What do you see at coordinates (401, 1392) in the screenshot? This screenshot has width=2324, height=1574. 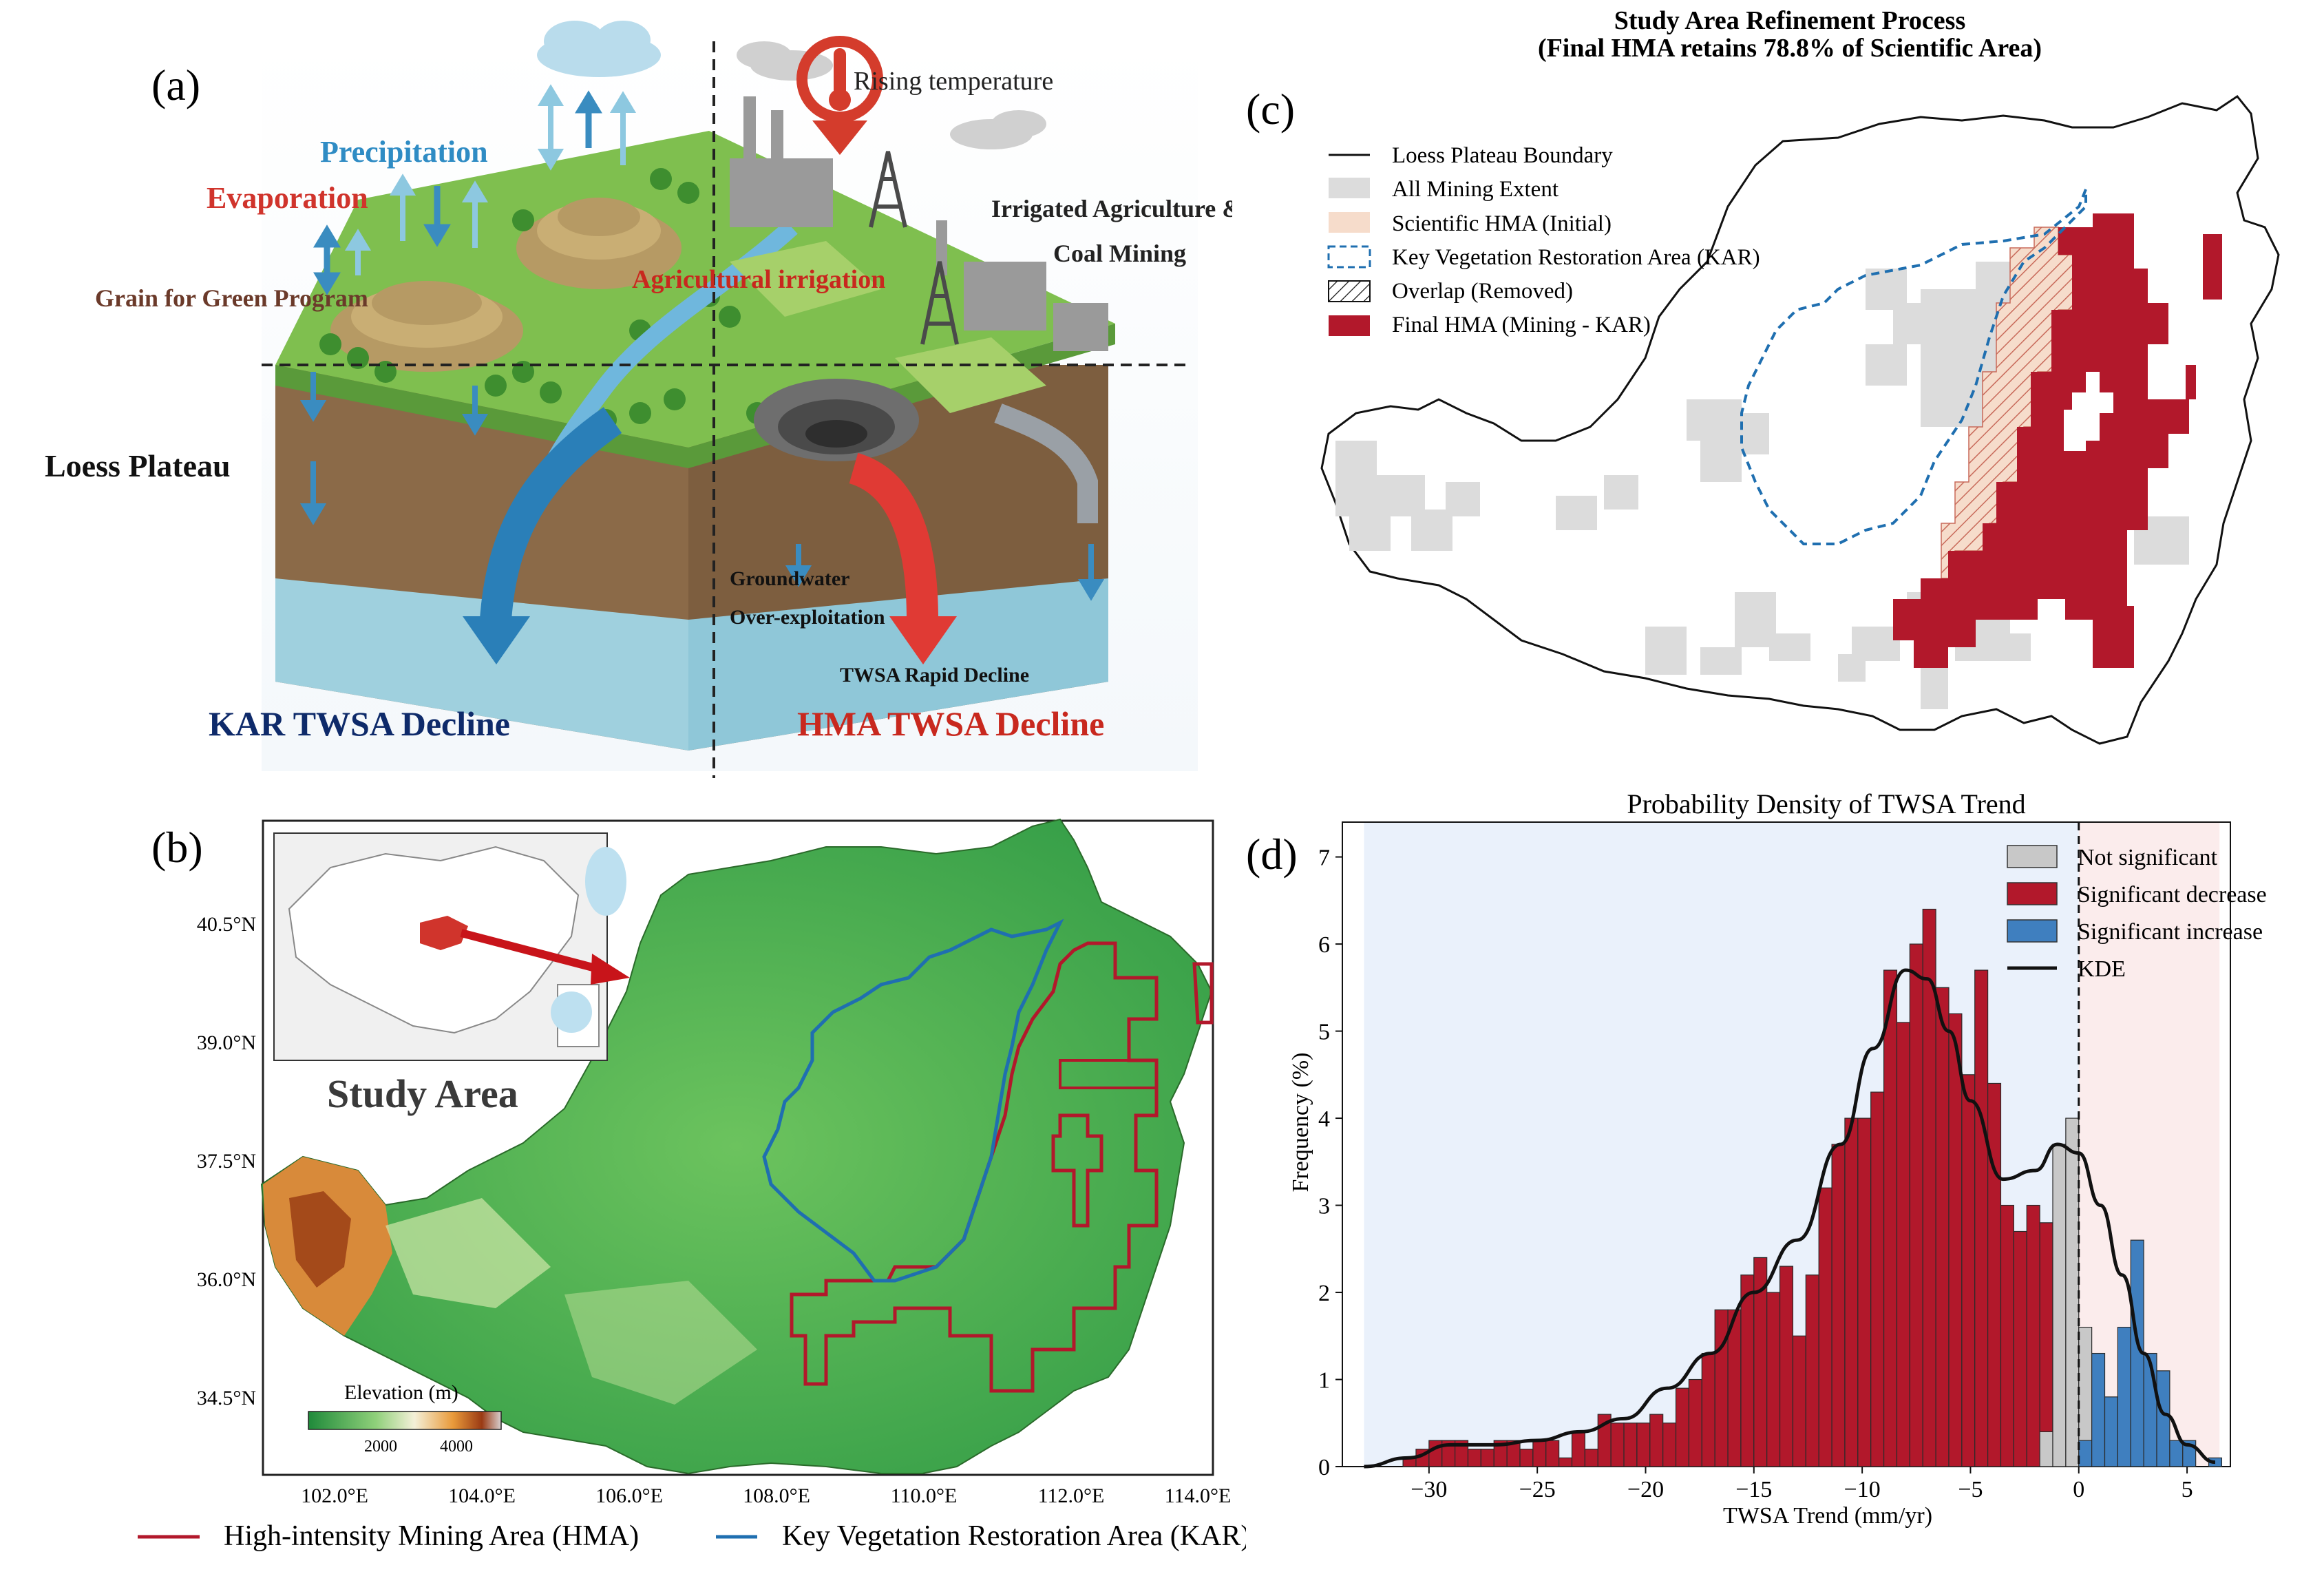 I see `elevation-title: Elevation (m)` at bounding box center [401, 1392].